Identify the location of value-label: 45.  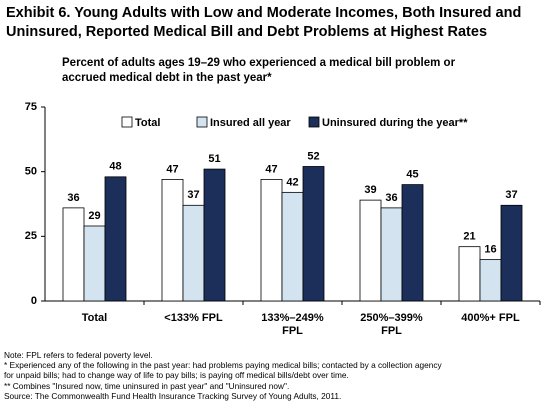
(412, 175).